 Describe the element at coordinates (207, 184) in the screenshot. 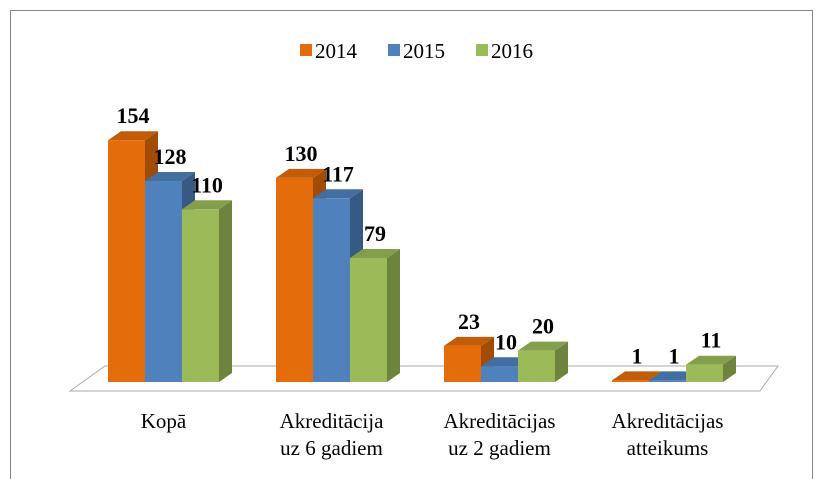

I see `data-label: 110` at that location.